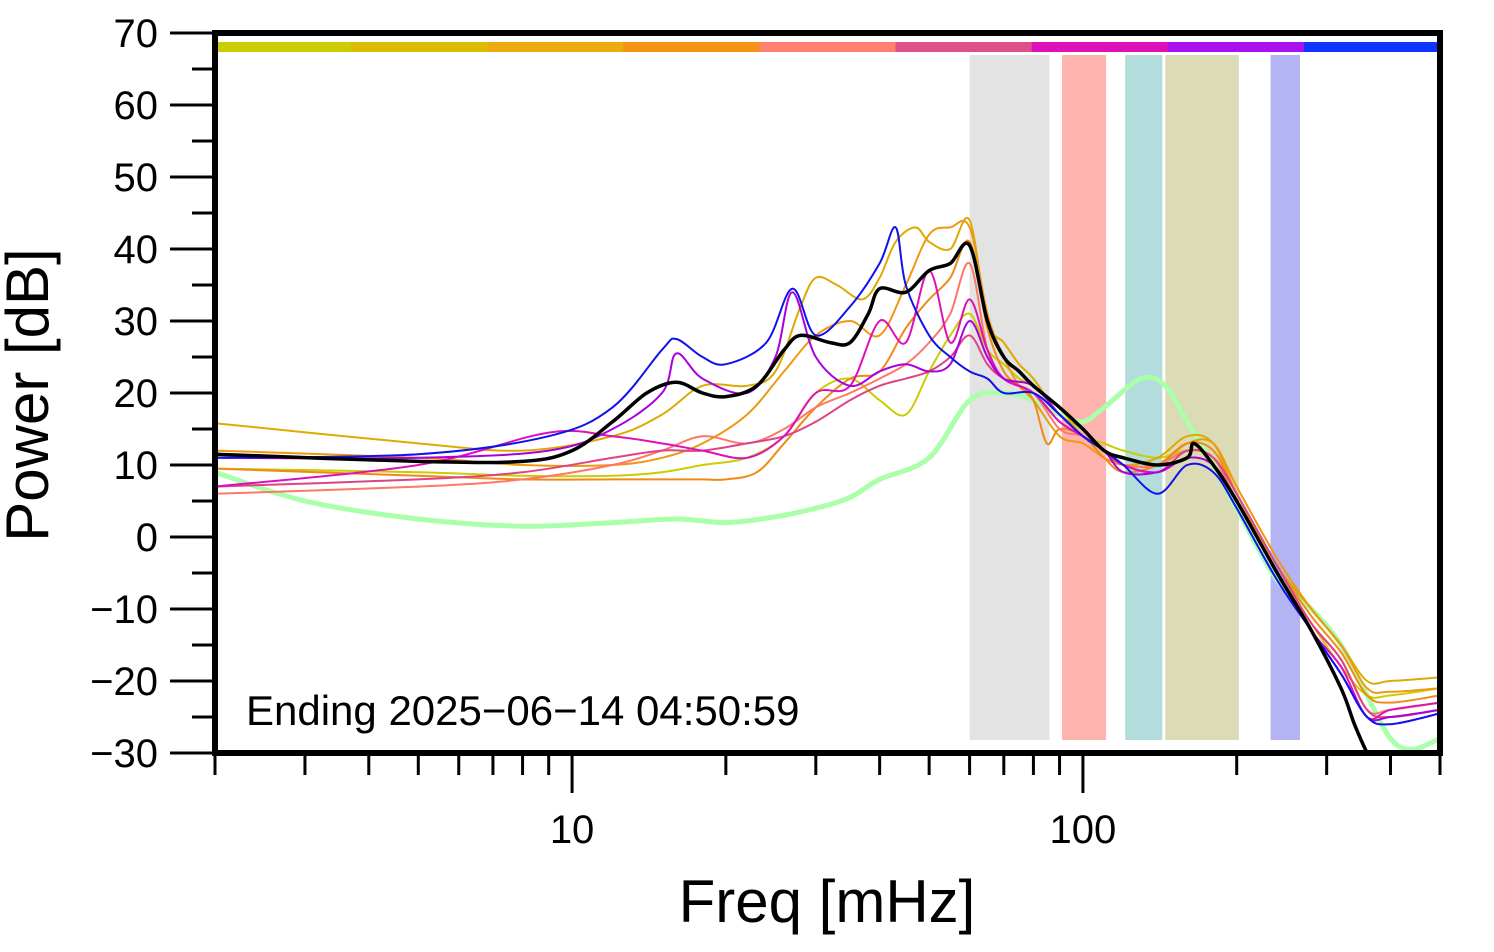  Describe the element at coordinates (136, 250) in the screenshot. I see `y-tick-label: 40` at that location.